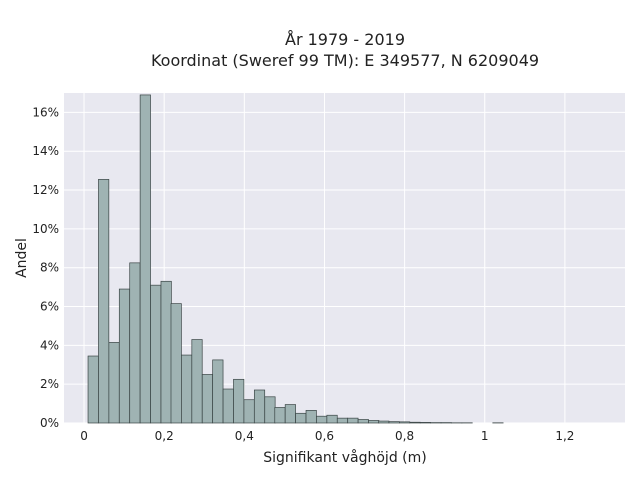  What do you see at coordinates (564, 436) in the screenshot?
I see `x-tick-label: 1,2` at bounding box center [564, 436].